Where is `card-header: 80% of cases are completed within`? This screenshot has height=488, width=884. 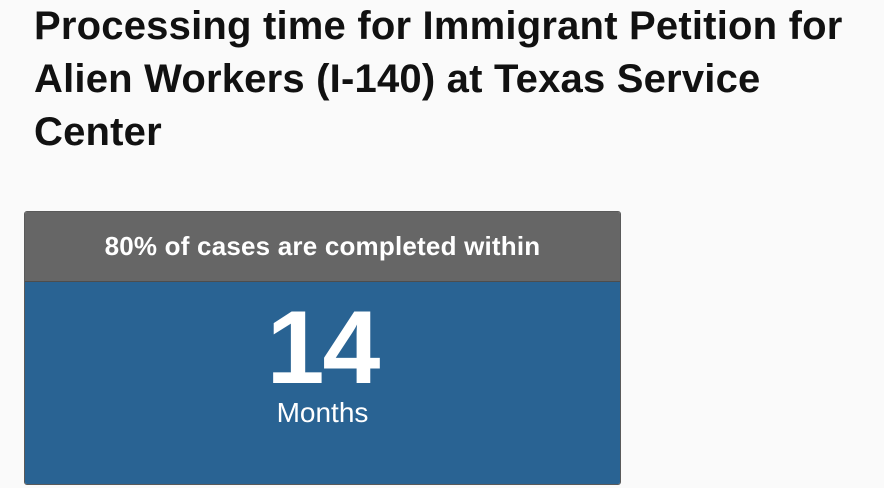
card-header: 80% of cases are completed within is located at coordinates (322, 247).